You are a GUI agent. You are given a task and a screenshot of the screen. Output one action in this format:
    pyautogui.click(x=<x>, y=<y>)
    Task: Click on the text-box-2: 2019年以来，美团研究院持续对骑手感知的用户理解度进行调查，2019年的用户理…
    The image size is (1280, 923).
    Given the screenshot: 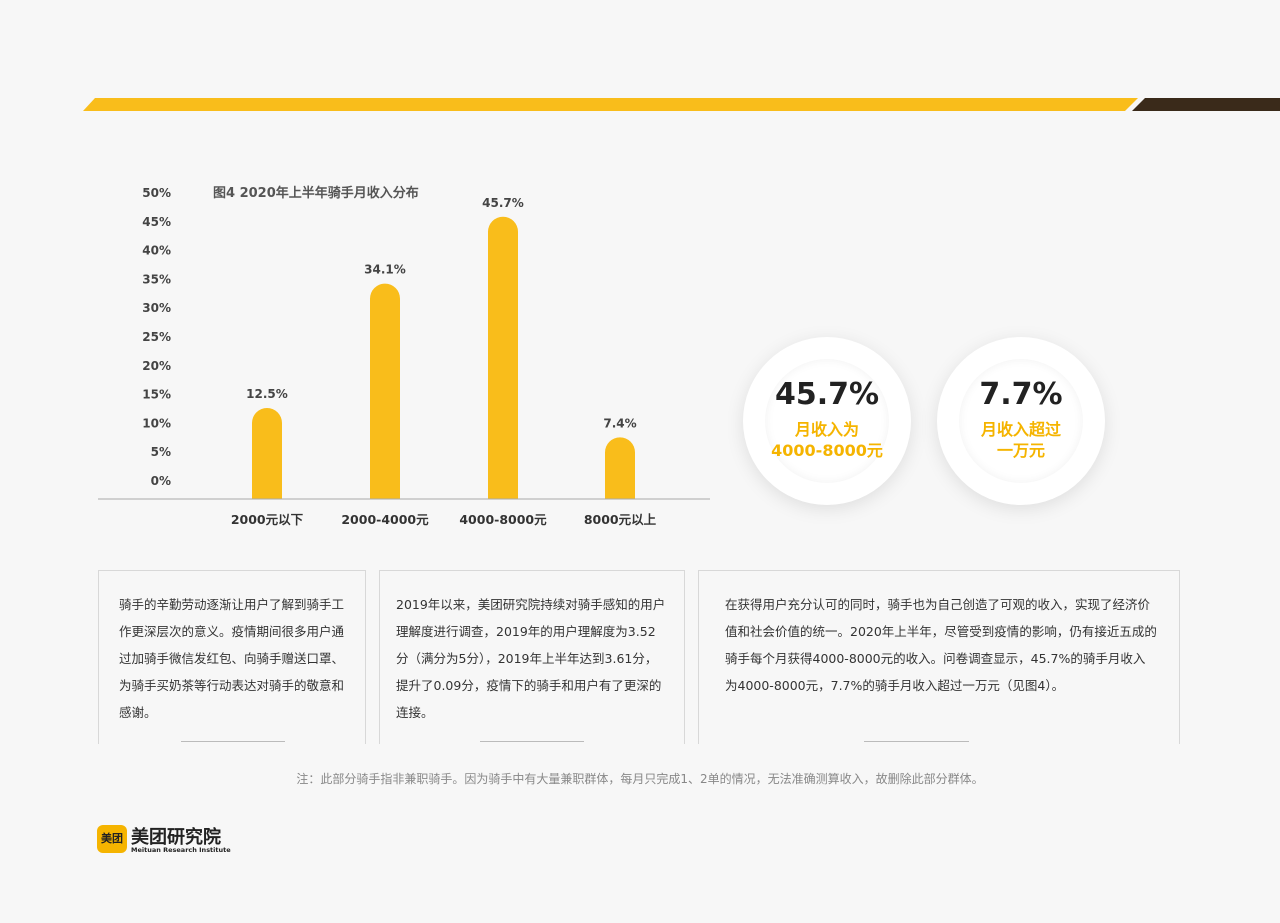 What is the action you would take?
    pyautogui.click(x=532, y=657)
    